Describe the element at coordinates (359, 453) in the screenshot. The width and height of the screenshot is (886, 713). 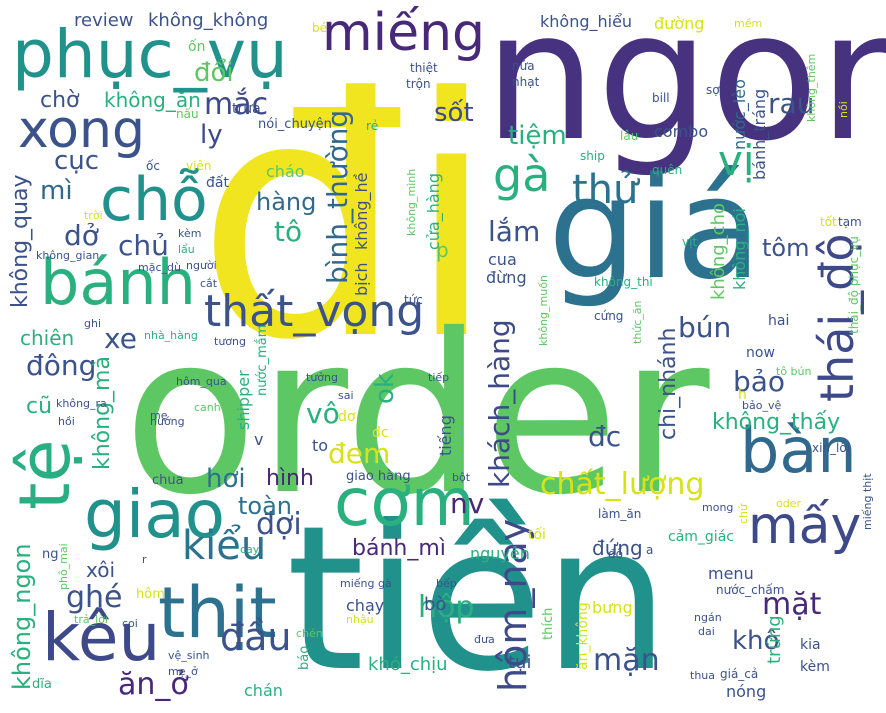
I see `word: đem` at that location.